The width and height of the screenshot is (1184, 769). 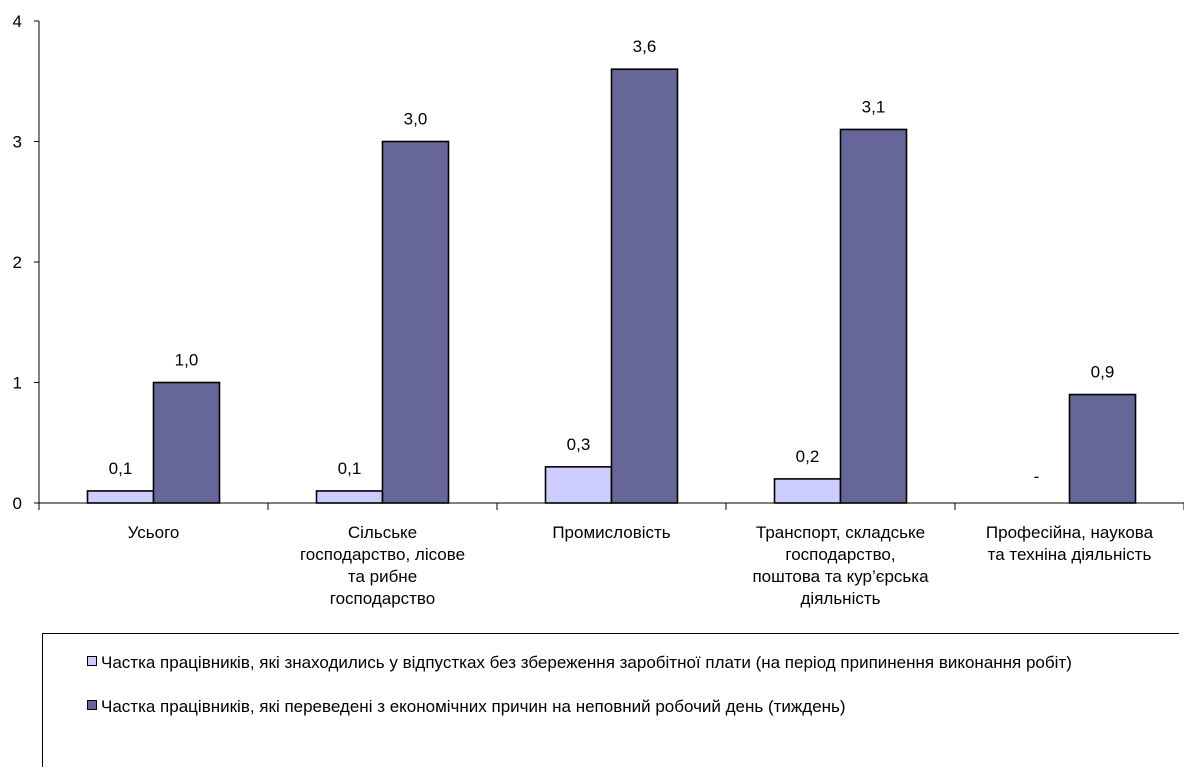 I want to click on data-label: -, so click(x=1037, y=476).